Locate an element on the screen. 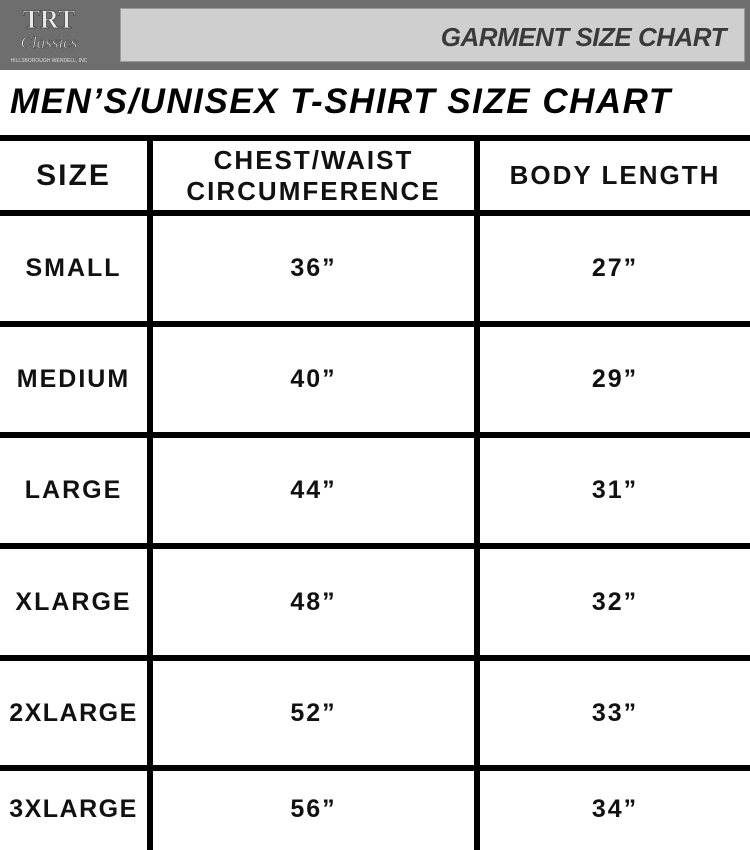 This screenshot has height=850, width=750. size-cell: 2XLARGE is located at coordinates (73, 712).